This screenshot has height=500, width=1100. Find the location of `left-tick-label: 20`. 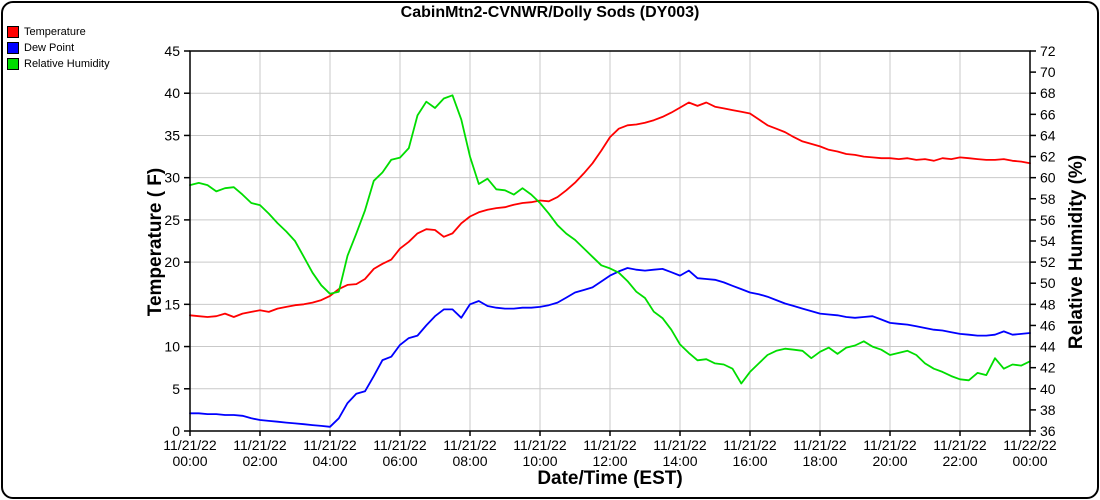

left-tick-label: 20 is located at coordinates (172, 262).